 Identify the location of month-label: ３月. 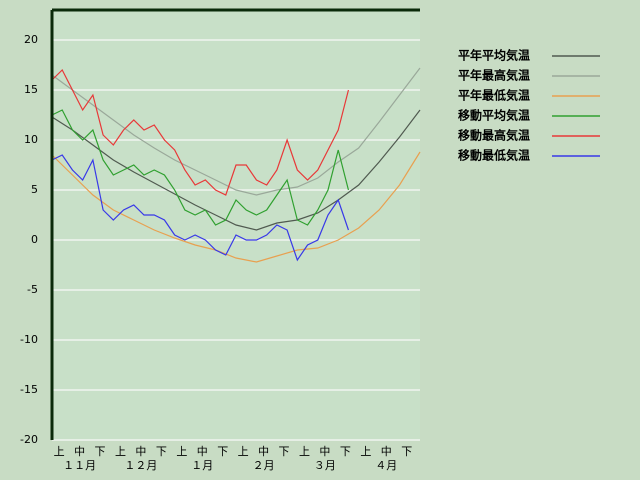
(325, 465).